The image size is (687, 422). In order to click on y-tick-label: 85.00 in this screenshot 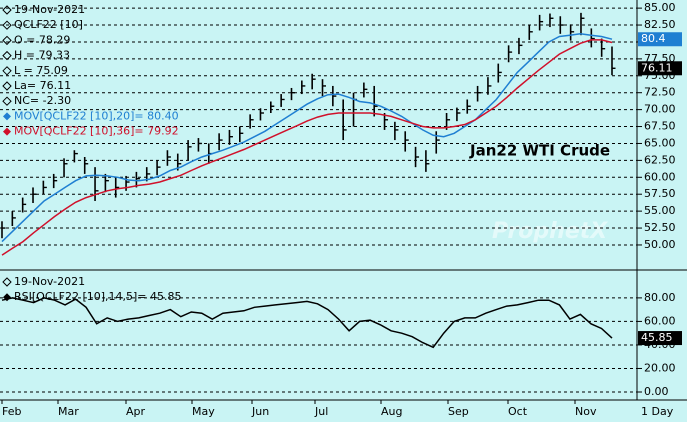, I will do `click(660, 7)`.